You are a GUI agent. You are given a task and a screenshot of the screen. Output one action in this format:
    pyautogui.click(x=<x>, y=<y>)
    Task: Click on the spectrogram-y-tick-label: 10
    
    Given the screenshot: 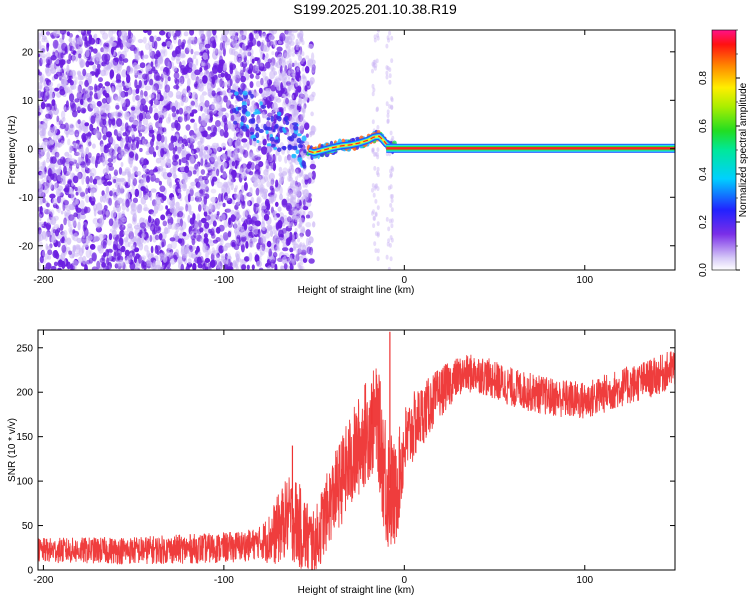 What is the action you would take?
    pyautogui.click(x=28, y=101)
    